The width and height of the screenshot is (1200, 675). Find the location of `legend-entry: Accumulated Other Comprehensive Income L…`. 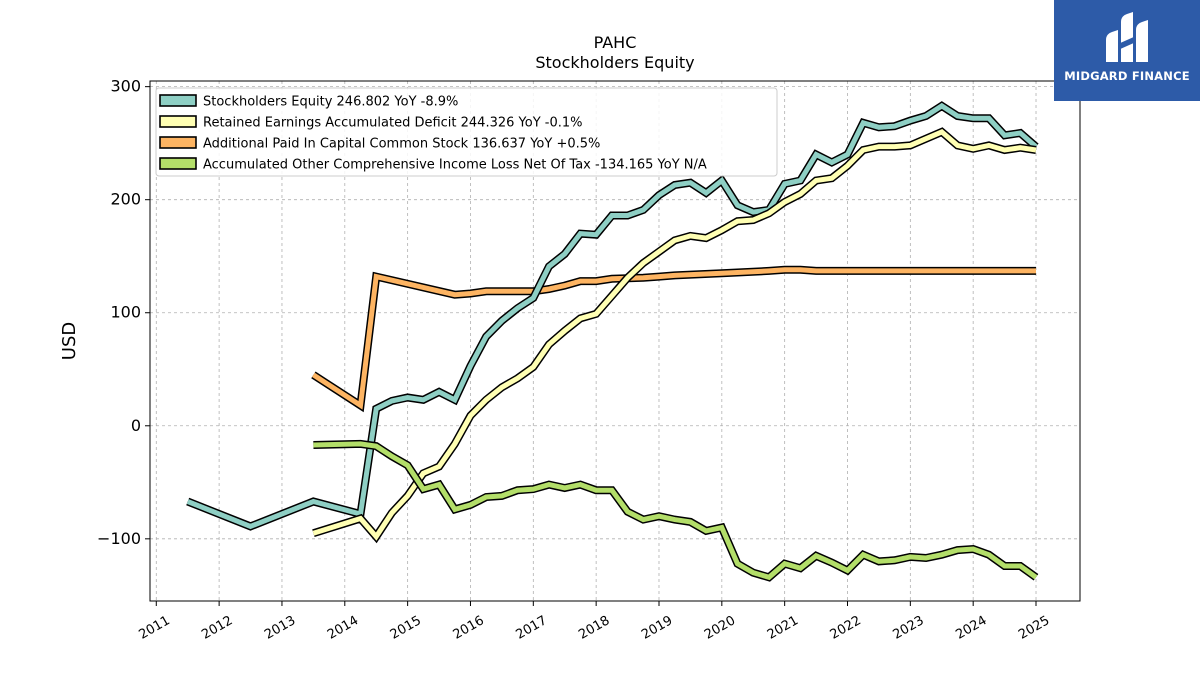

legend-entry: Accumulated Other Comprehensive Income L… is located at coordinates (455, 165).